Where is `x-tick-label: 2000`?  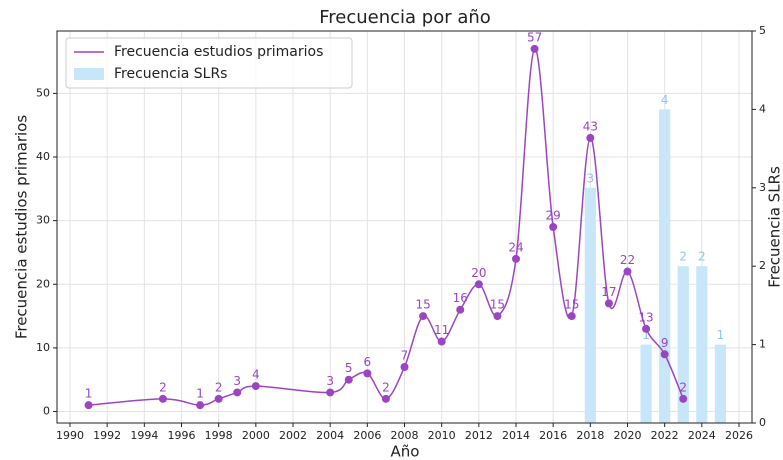
x-tick-label: 2000 is located at coordinates (256, 435).